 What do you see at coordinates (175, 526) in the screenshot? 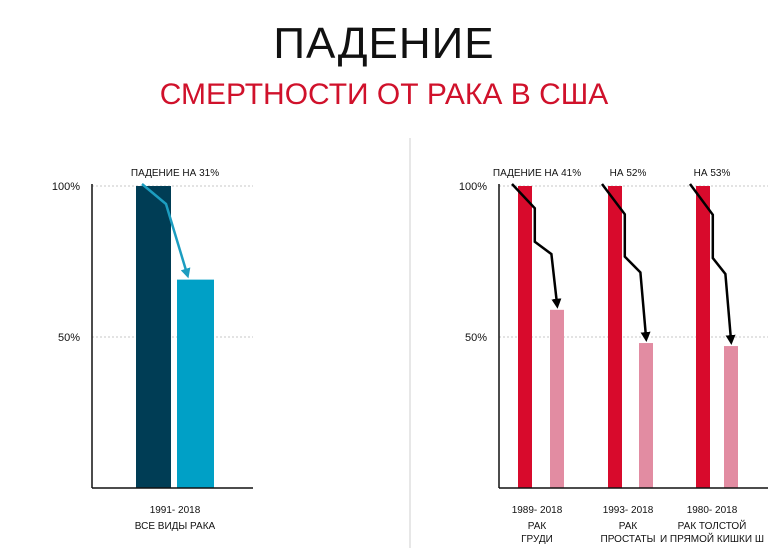
I see `category-label: ВСЕ ВИДЫ РАКА` at bounding box center [175, 526].